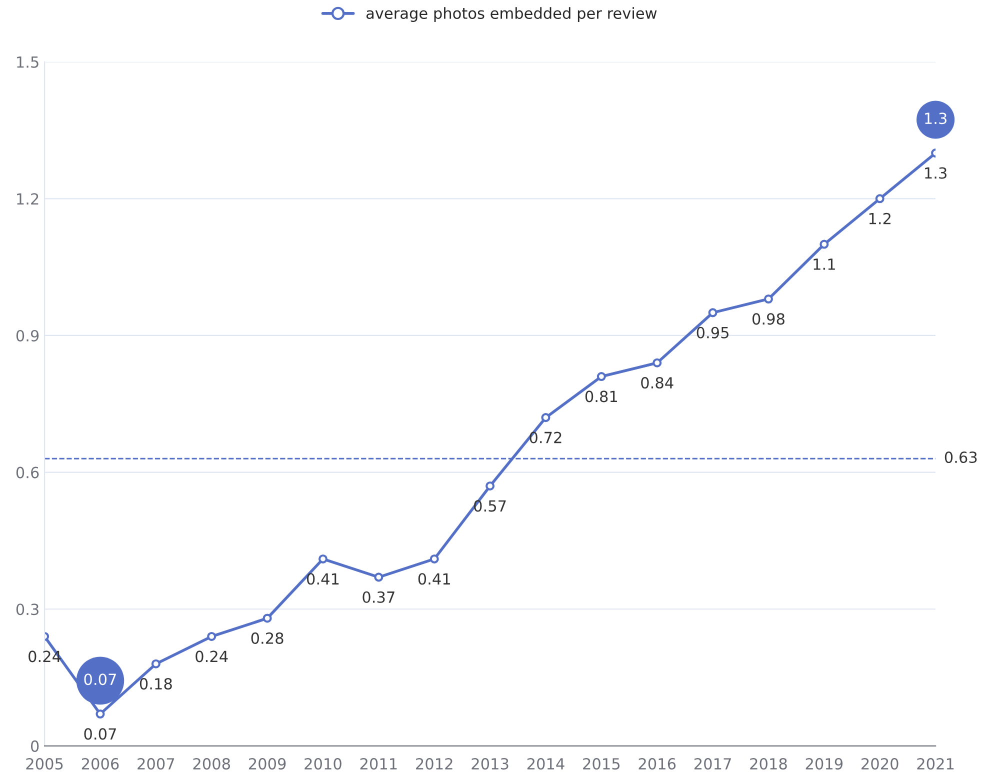 This screenshot has height=773, width=990. Describe the element at coordinates (27, 62) in the screenshot. I see `y-tick-label: 1.5` at that location.